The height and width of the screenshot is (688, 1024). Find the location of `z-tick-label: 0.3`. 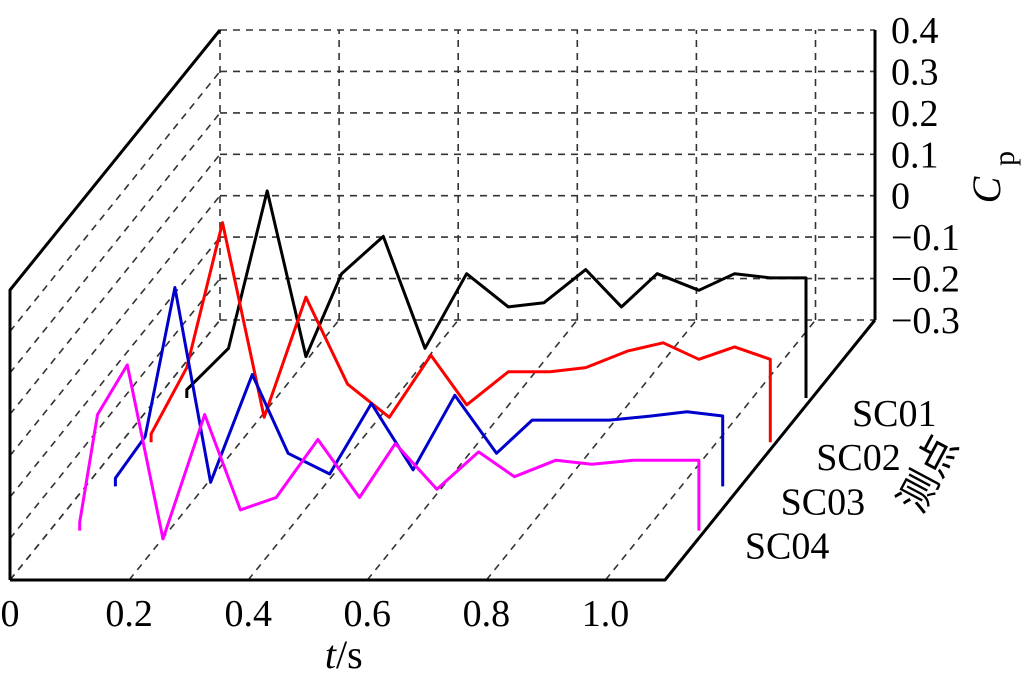

z-tick-label: 0.3 is located at coordinates (915, 72).